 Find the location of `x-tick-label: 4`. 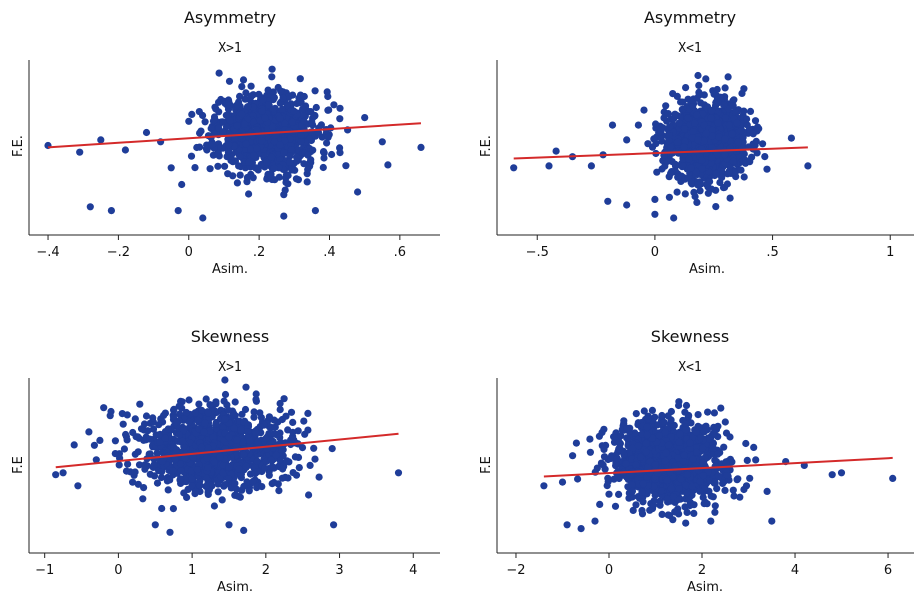

x-tick-label: 4 is located at coordinates (795, 570).